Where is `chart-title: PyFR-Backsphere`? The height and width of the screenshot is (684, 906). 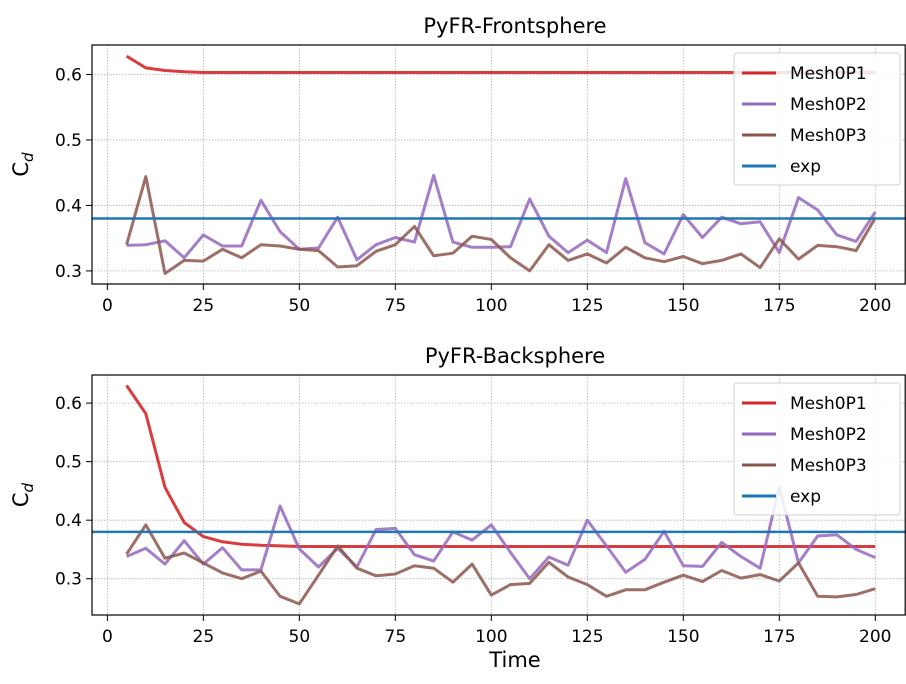
chart-title: PyFR-Backsphere is located at coordinates (515, 356).